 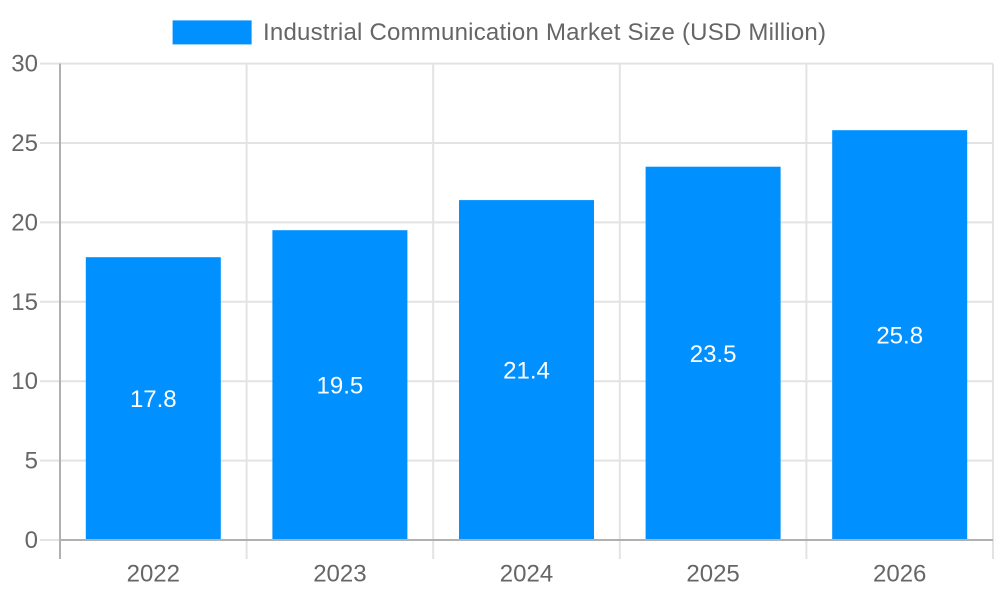 I want to click on svg-text: 23.5, so click(x=713, y=354).